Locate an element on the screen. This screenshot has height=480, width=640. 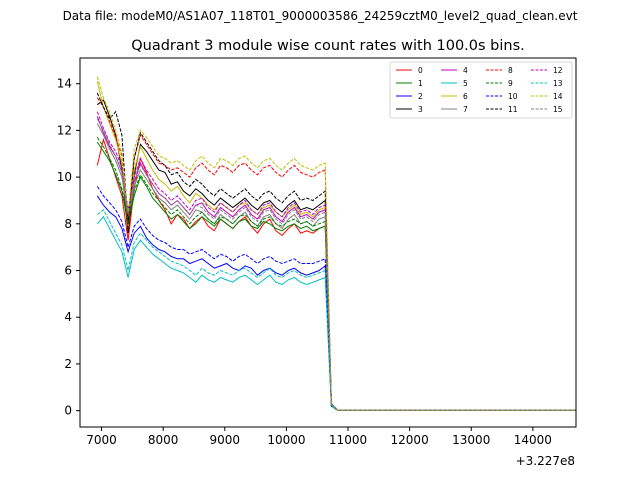
y-tick-label: 6 is located at coordinates (68, 271).